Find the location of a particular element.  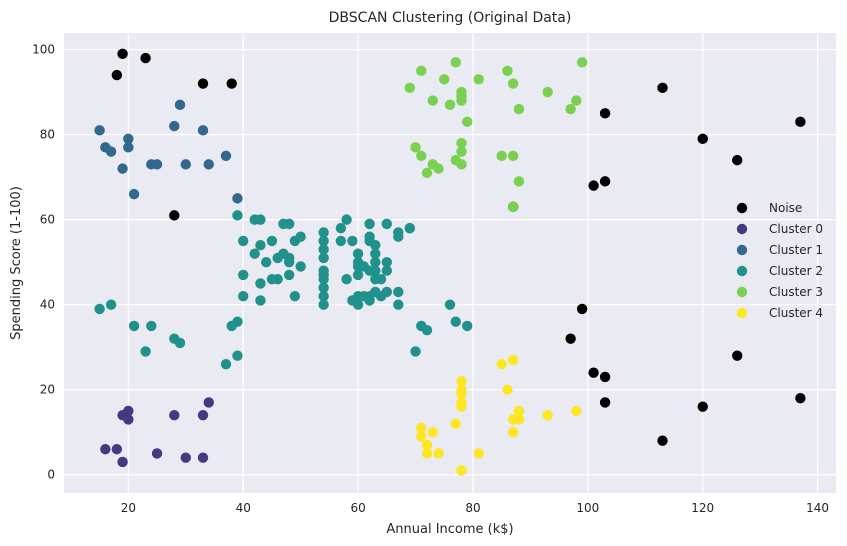

legend-label: Cluster 0 is located at coordinates (796, 229).